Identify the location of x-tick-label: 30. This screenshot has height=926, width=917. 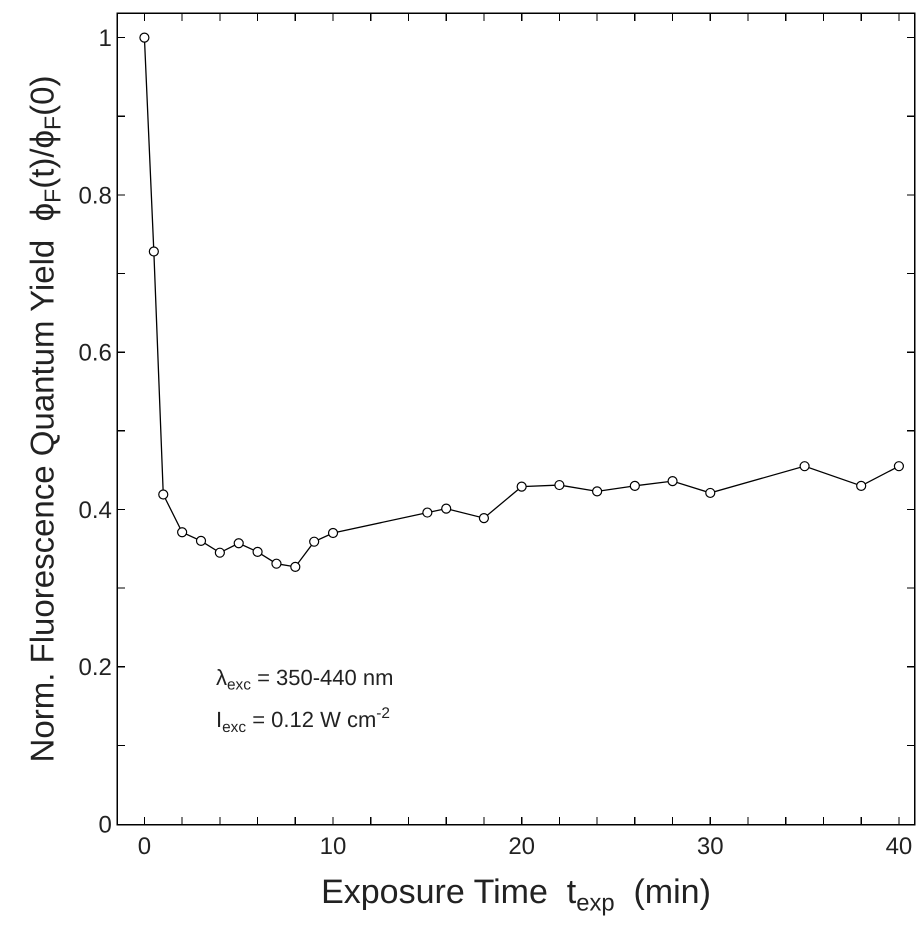
(710, 846).